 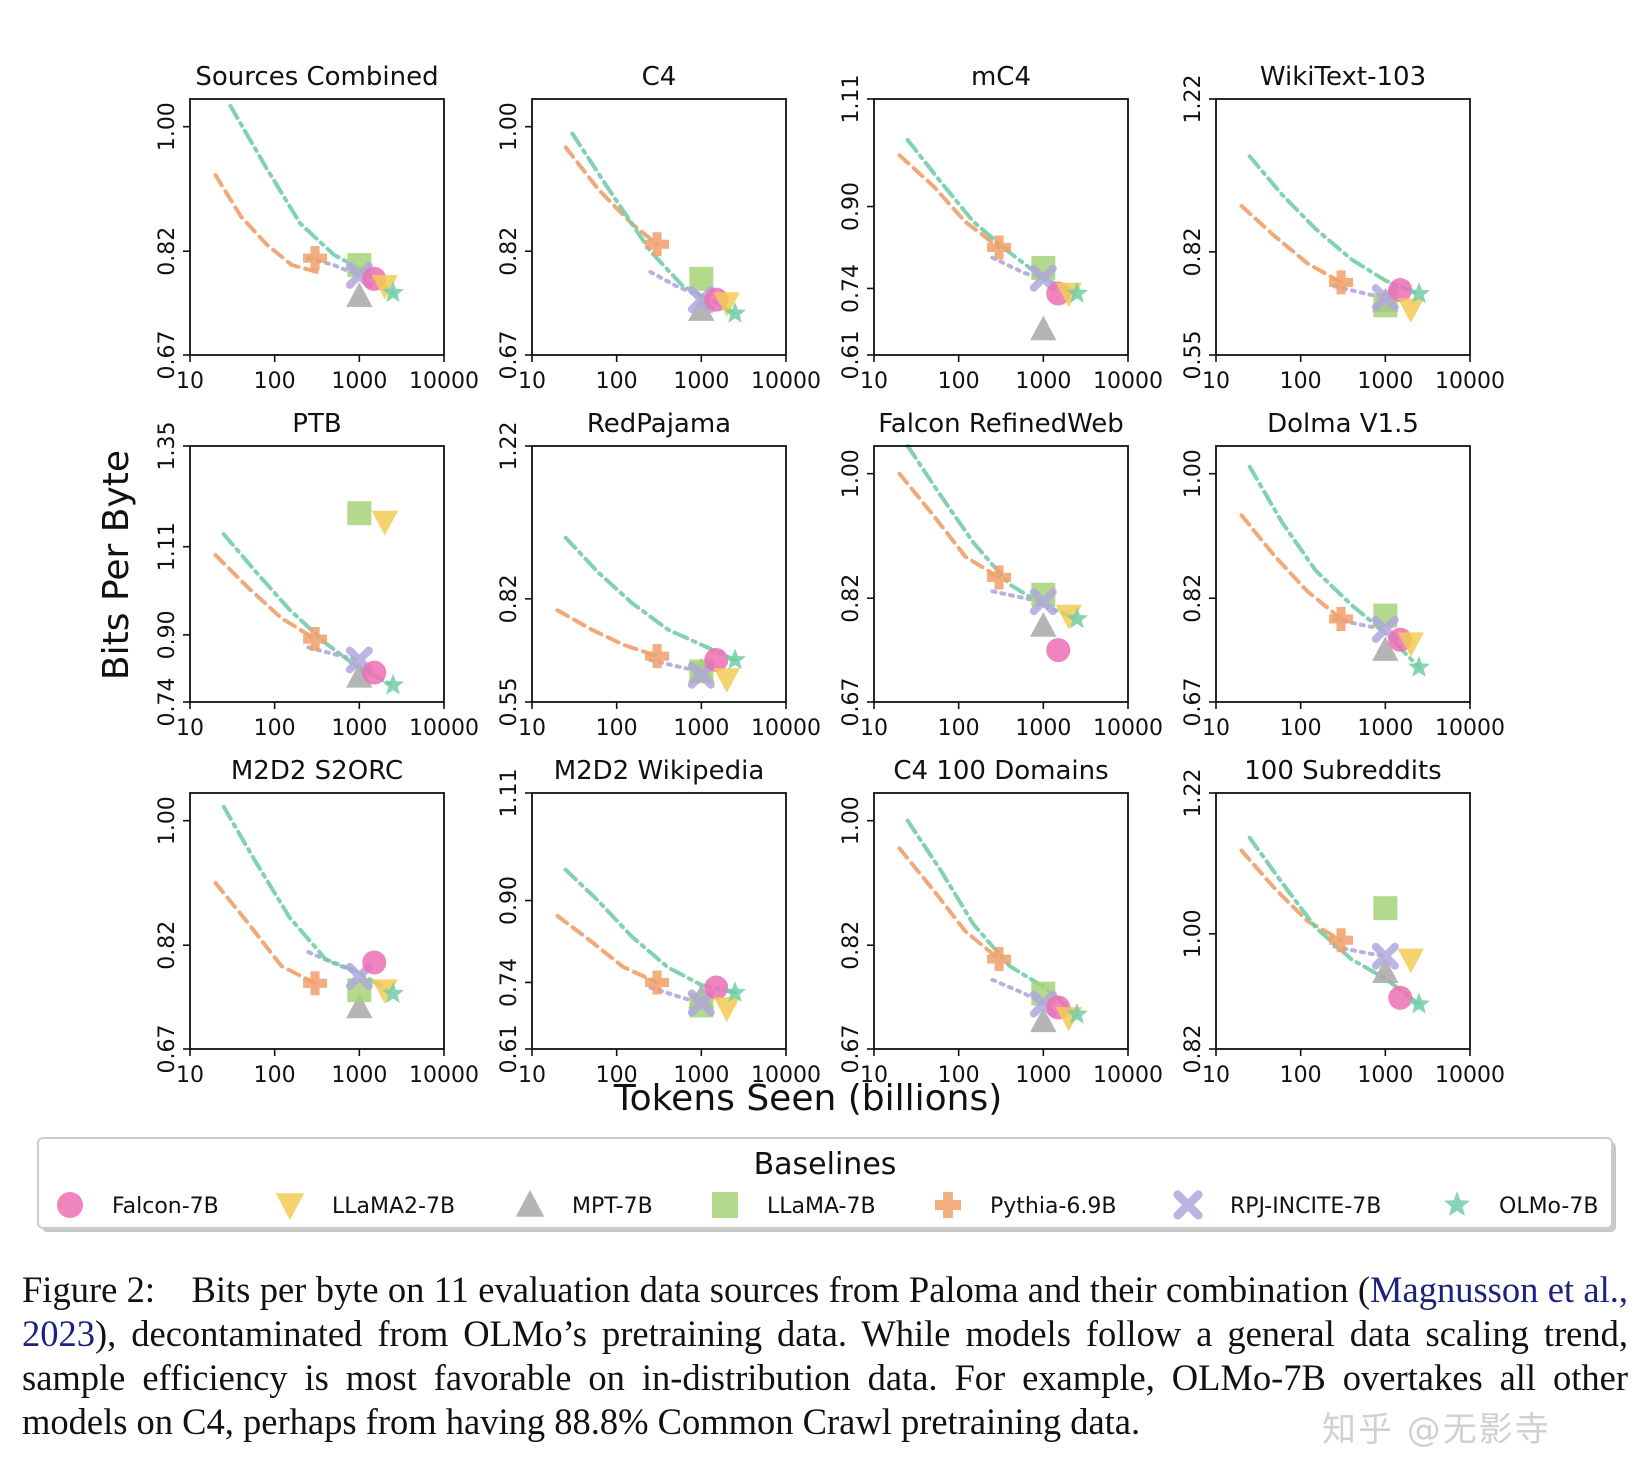 What do you see at coordinates (1436, 1430) in the screenshot?
I see `watermark: 知乎 @无影寺` at bounding box center [1436, 1430].